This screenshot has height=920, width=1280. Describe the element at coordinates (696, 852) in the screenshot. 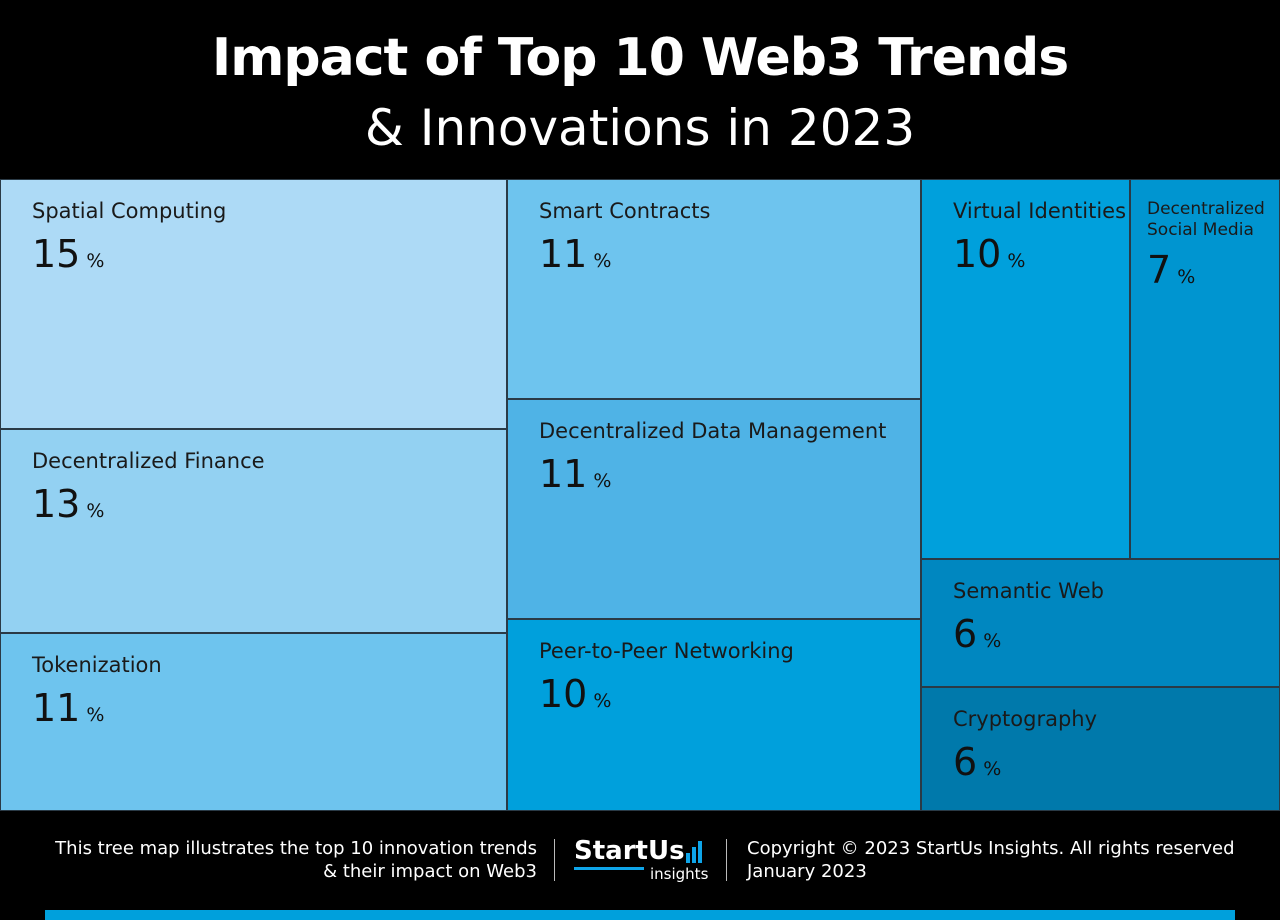

I see `bar-chart-icon` at that location.